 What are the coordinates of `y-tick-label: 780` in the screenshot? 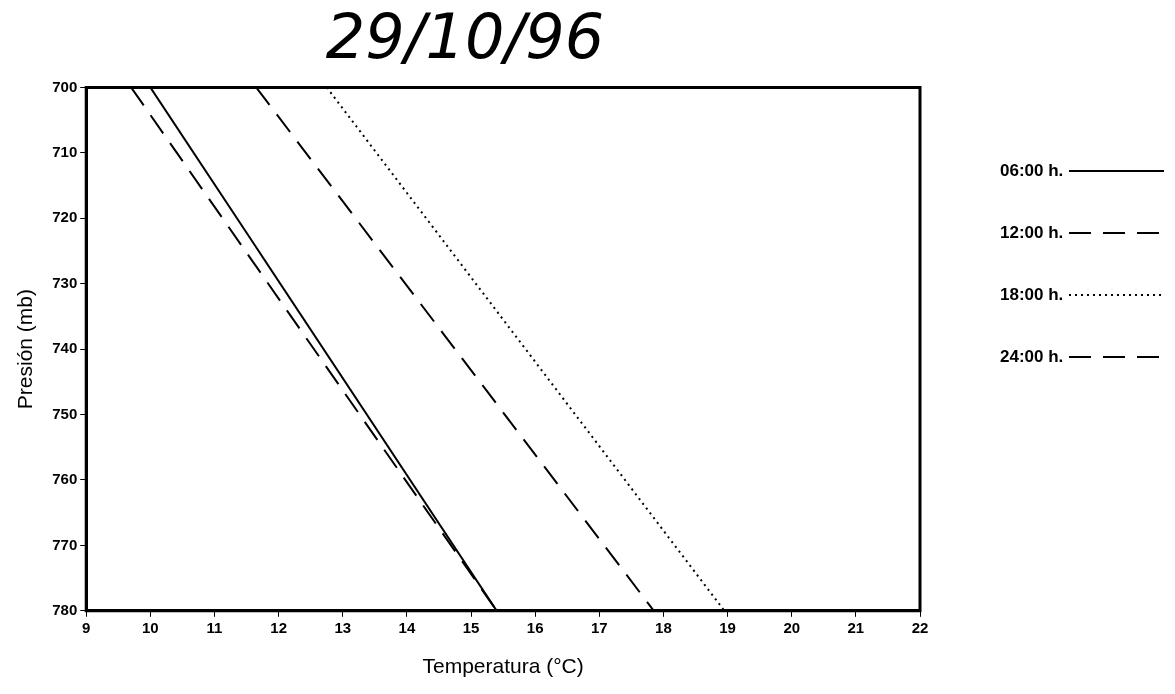 It's located at (65, 609).